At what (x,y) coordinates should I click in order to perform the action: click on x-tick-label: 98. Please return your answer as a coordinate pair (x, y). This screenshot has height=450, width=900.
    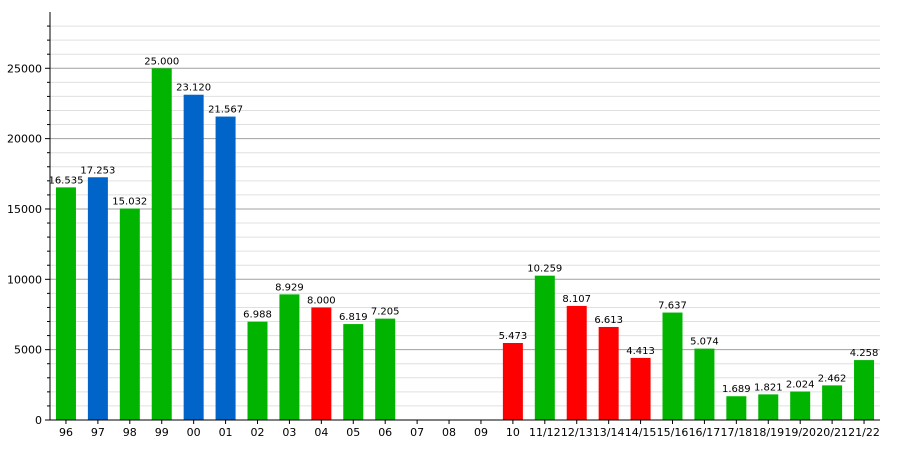
    Looking at the image, I should click on (130, 432).